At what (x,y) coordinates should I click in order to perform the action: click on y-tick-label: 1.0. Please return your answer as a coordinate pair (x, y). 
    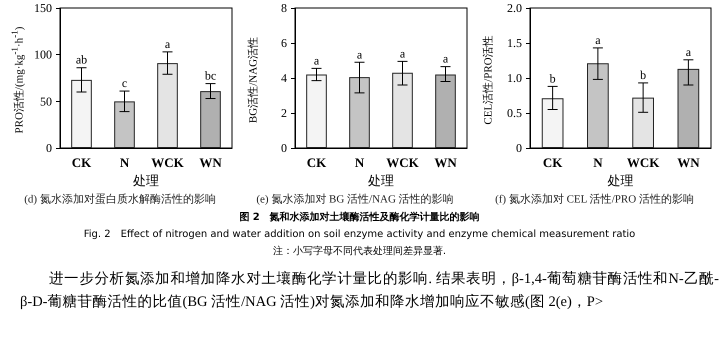
    Looking at the image, I should click on (514, 78).